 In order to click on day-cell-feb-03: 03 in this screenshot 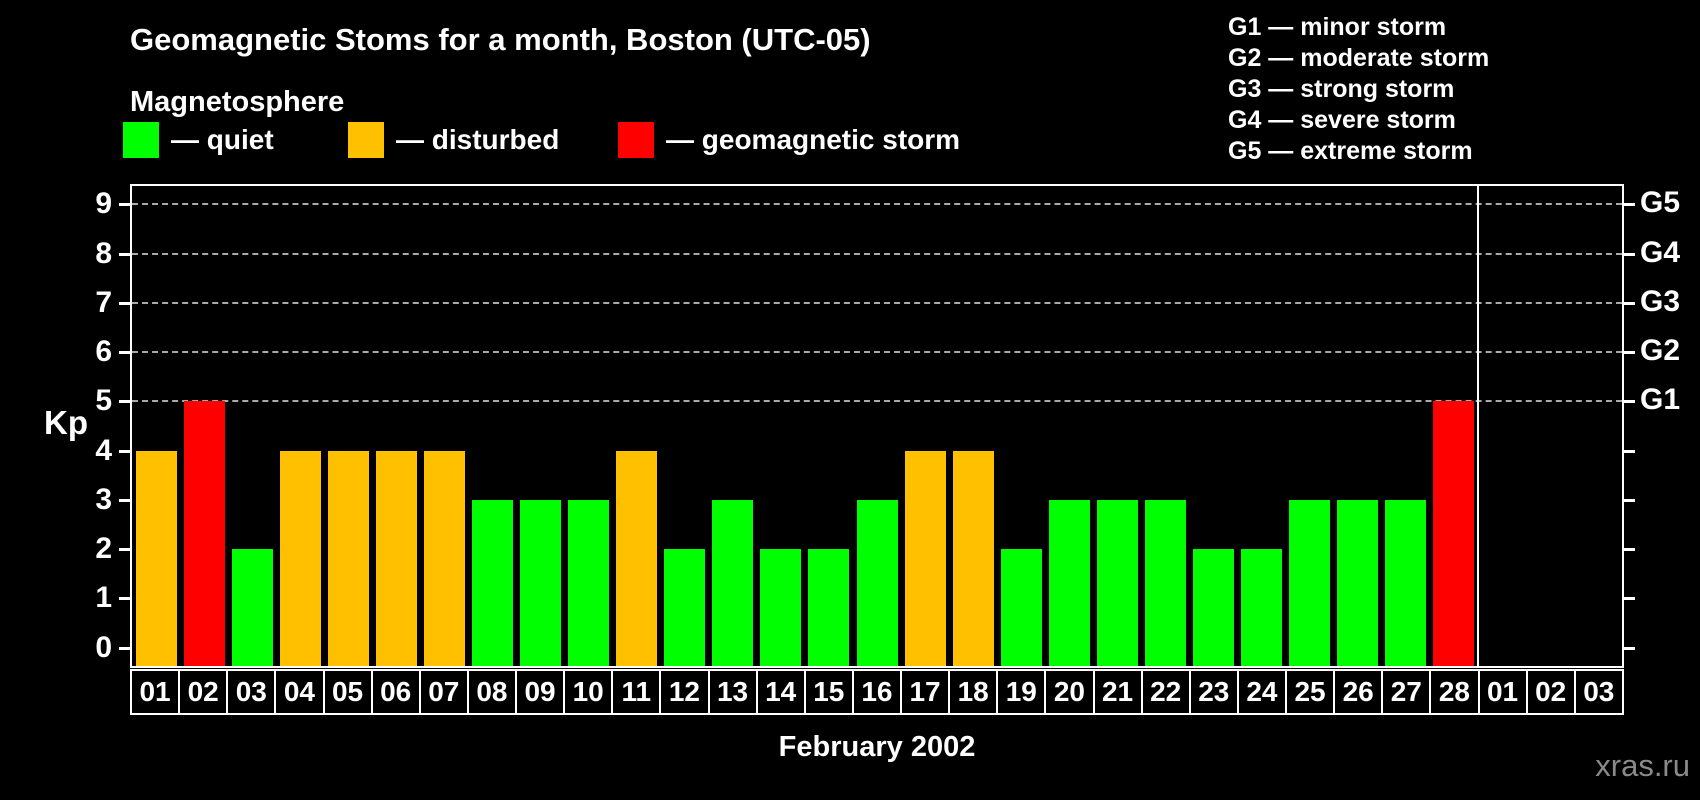, I will do `click(251, 692)`.